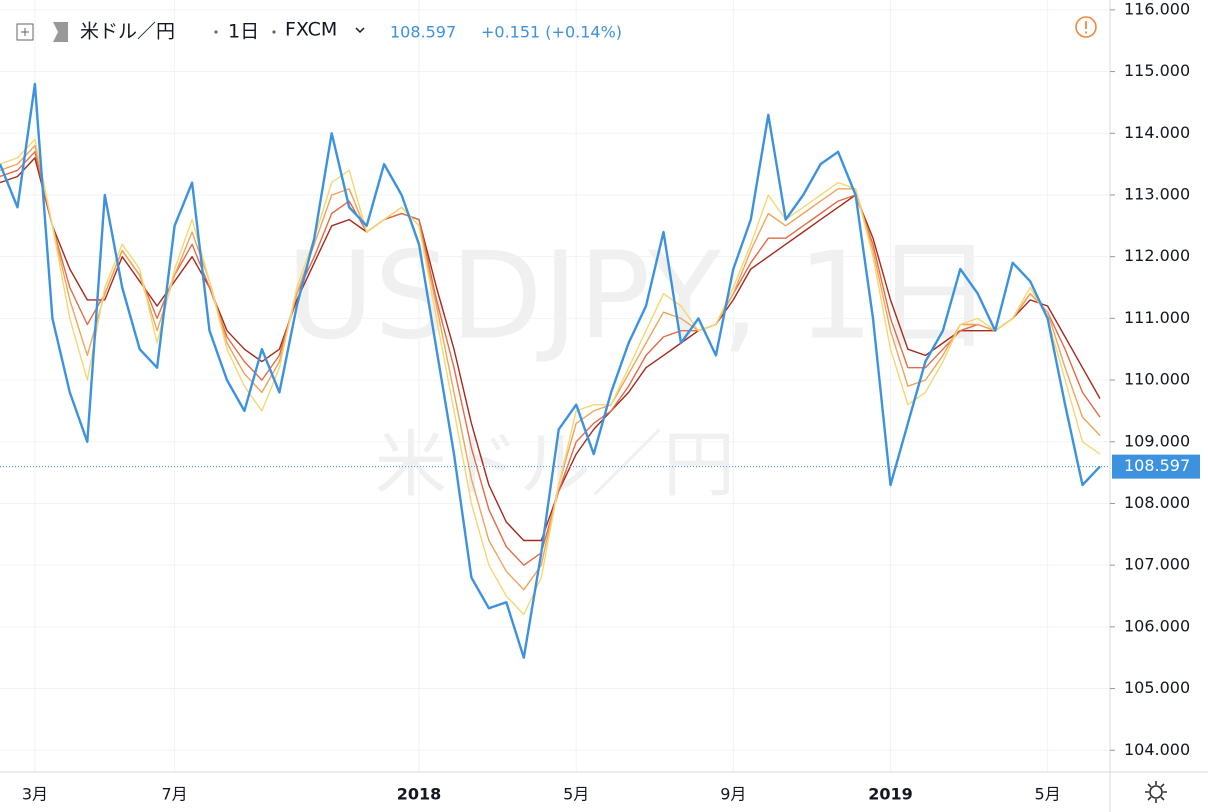 The height and width of the screenshot is (812, 1208). I want to click on header: 米ドル／円 1日 FXCM 108.597 +0.151 (+0.14%), so click(556, 29).